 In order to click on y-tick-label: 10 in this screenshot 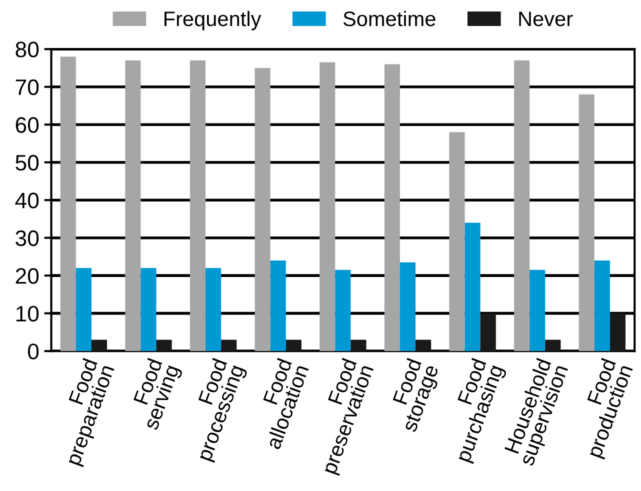, I will do `click(27, 314)`.